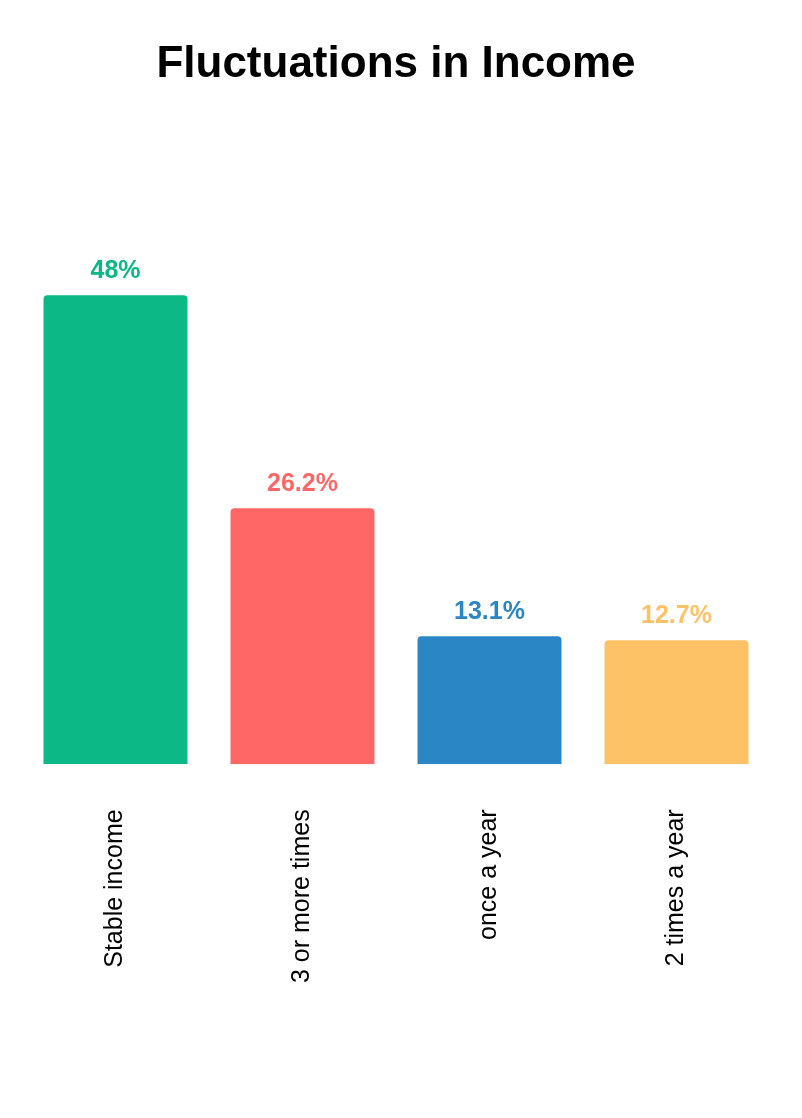 The height and width of the screenshot is (1118, 802). Describe the element at coordinates (115, 268) in the screenshot. I see `data-label: 48%` at that location.